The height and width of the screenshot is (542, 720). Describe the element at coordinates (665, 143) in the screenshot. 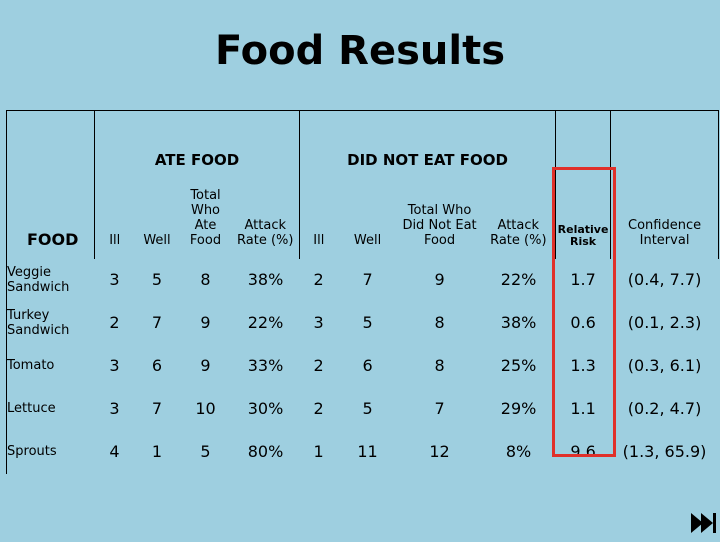

I see `ci-group-blank` at that location.